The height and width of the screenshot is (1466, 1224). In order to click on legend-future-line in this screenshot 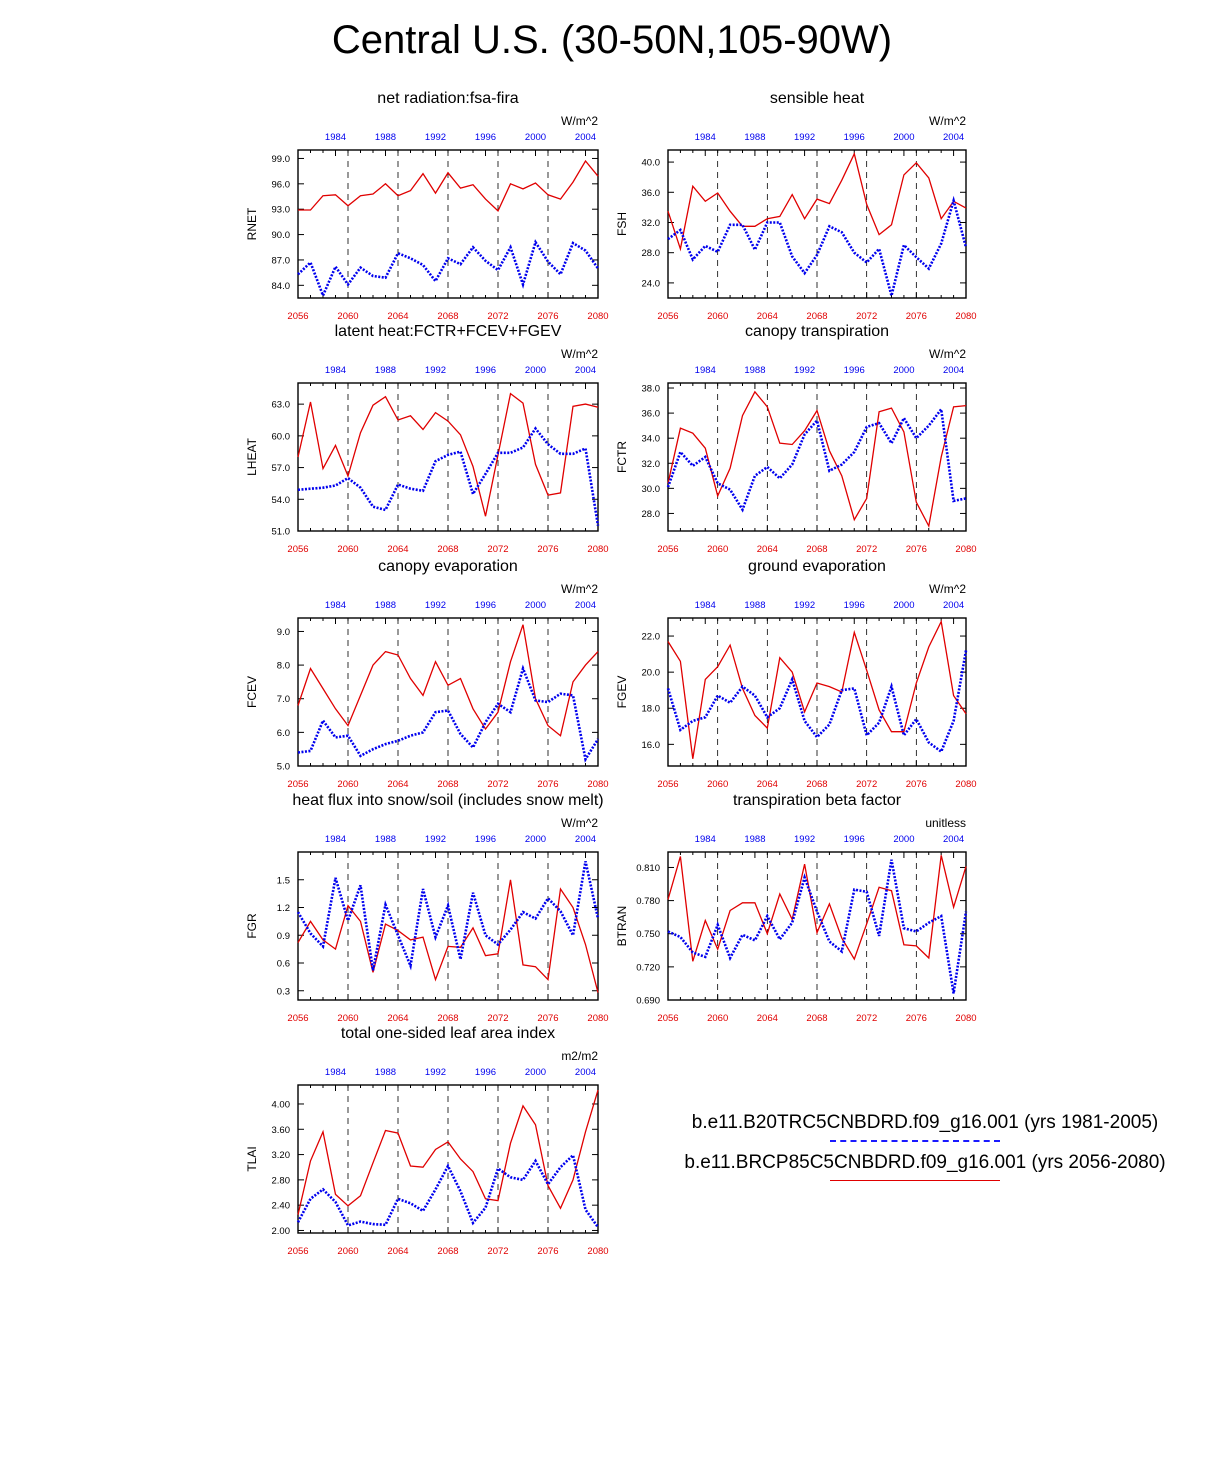, I will do `click(915, 1180)`.